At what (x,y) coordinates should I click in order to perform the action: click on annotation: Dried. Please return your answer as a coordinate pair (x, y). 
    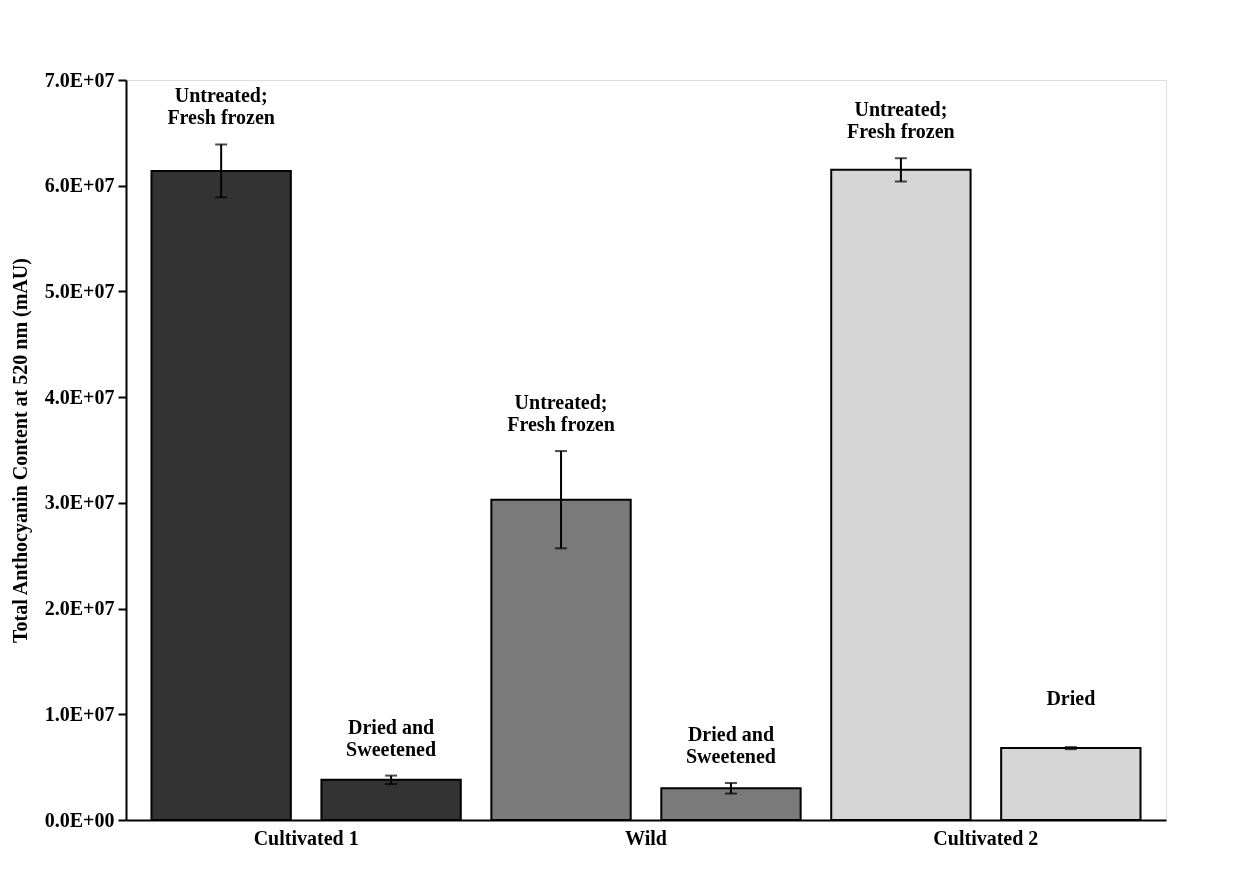
    Looking at the image, I should click on (1071, 698).